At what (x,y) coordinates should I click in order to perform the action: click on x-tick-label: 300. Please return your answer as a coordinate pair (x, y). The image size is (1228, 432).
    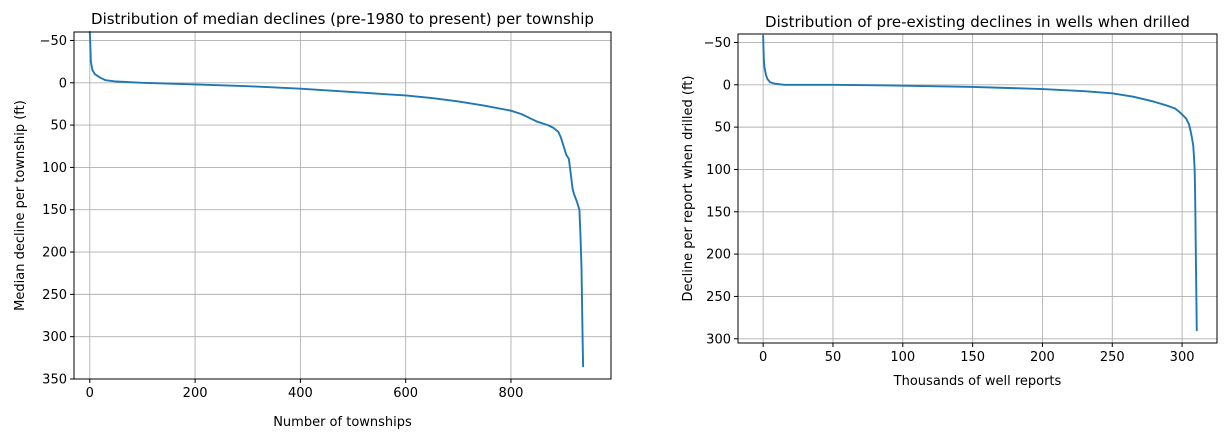
    Looking at the image, I should click on (1182, 357).